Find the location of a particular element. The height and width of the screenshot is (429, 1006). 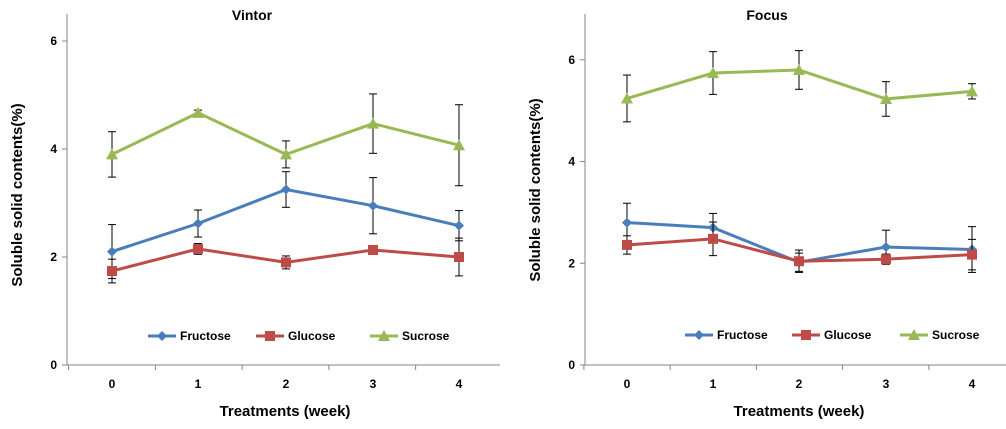

chart-title: Focus is located at coordinates (766, 15).